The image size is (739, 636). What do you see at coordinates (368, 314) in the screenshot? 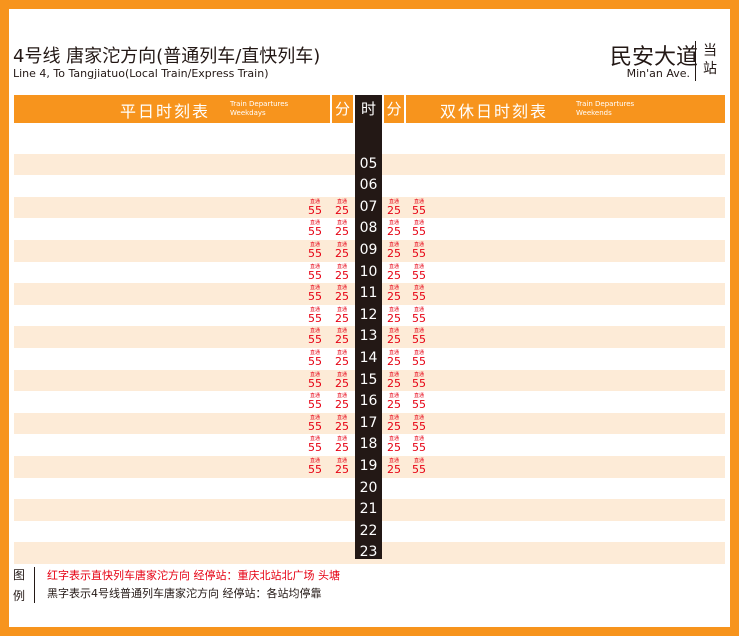
I see `hour-label: 12` at bounding box center [368, 314].